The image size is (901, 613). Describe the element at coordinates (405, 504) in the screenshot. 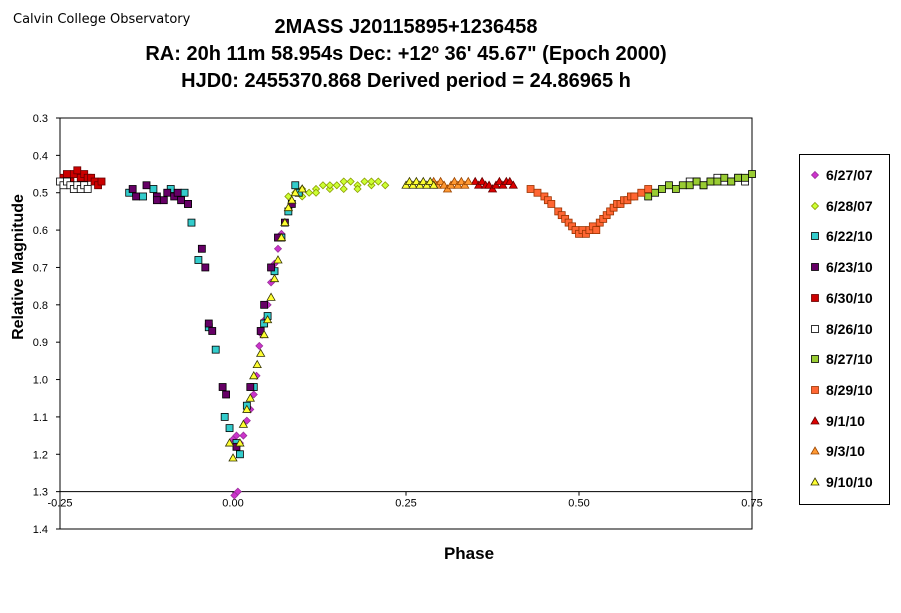

I see `x-tick-label: 0.25` at that location.